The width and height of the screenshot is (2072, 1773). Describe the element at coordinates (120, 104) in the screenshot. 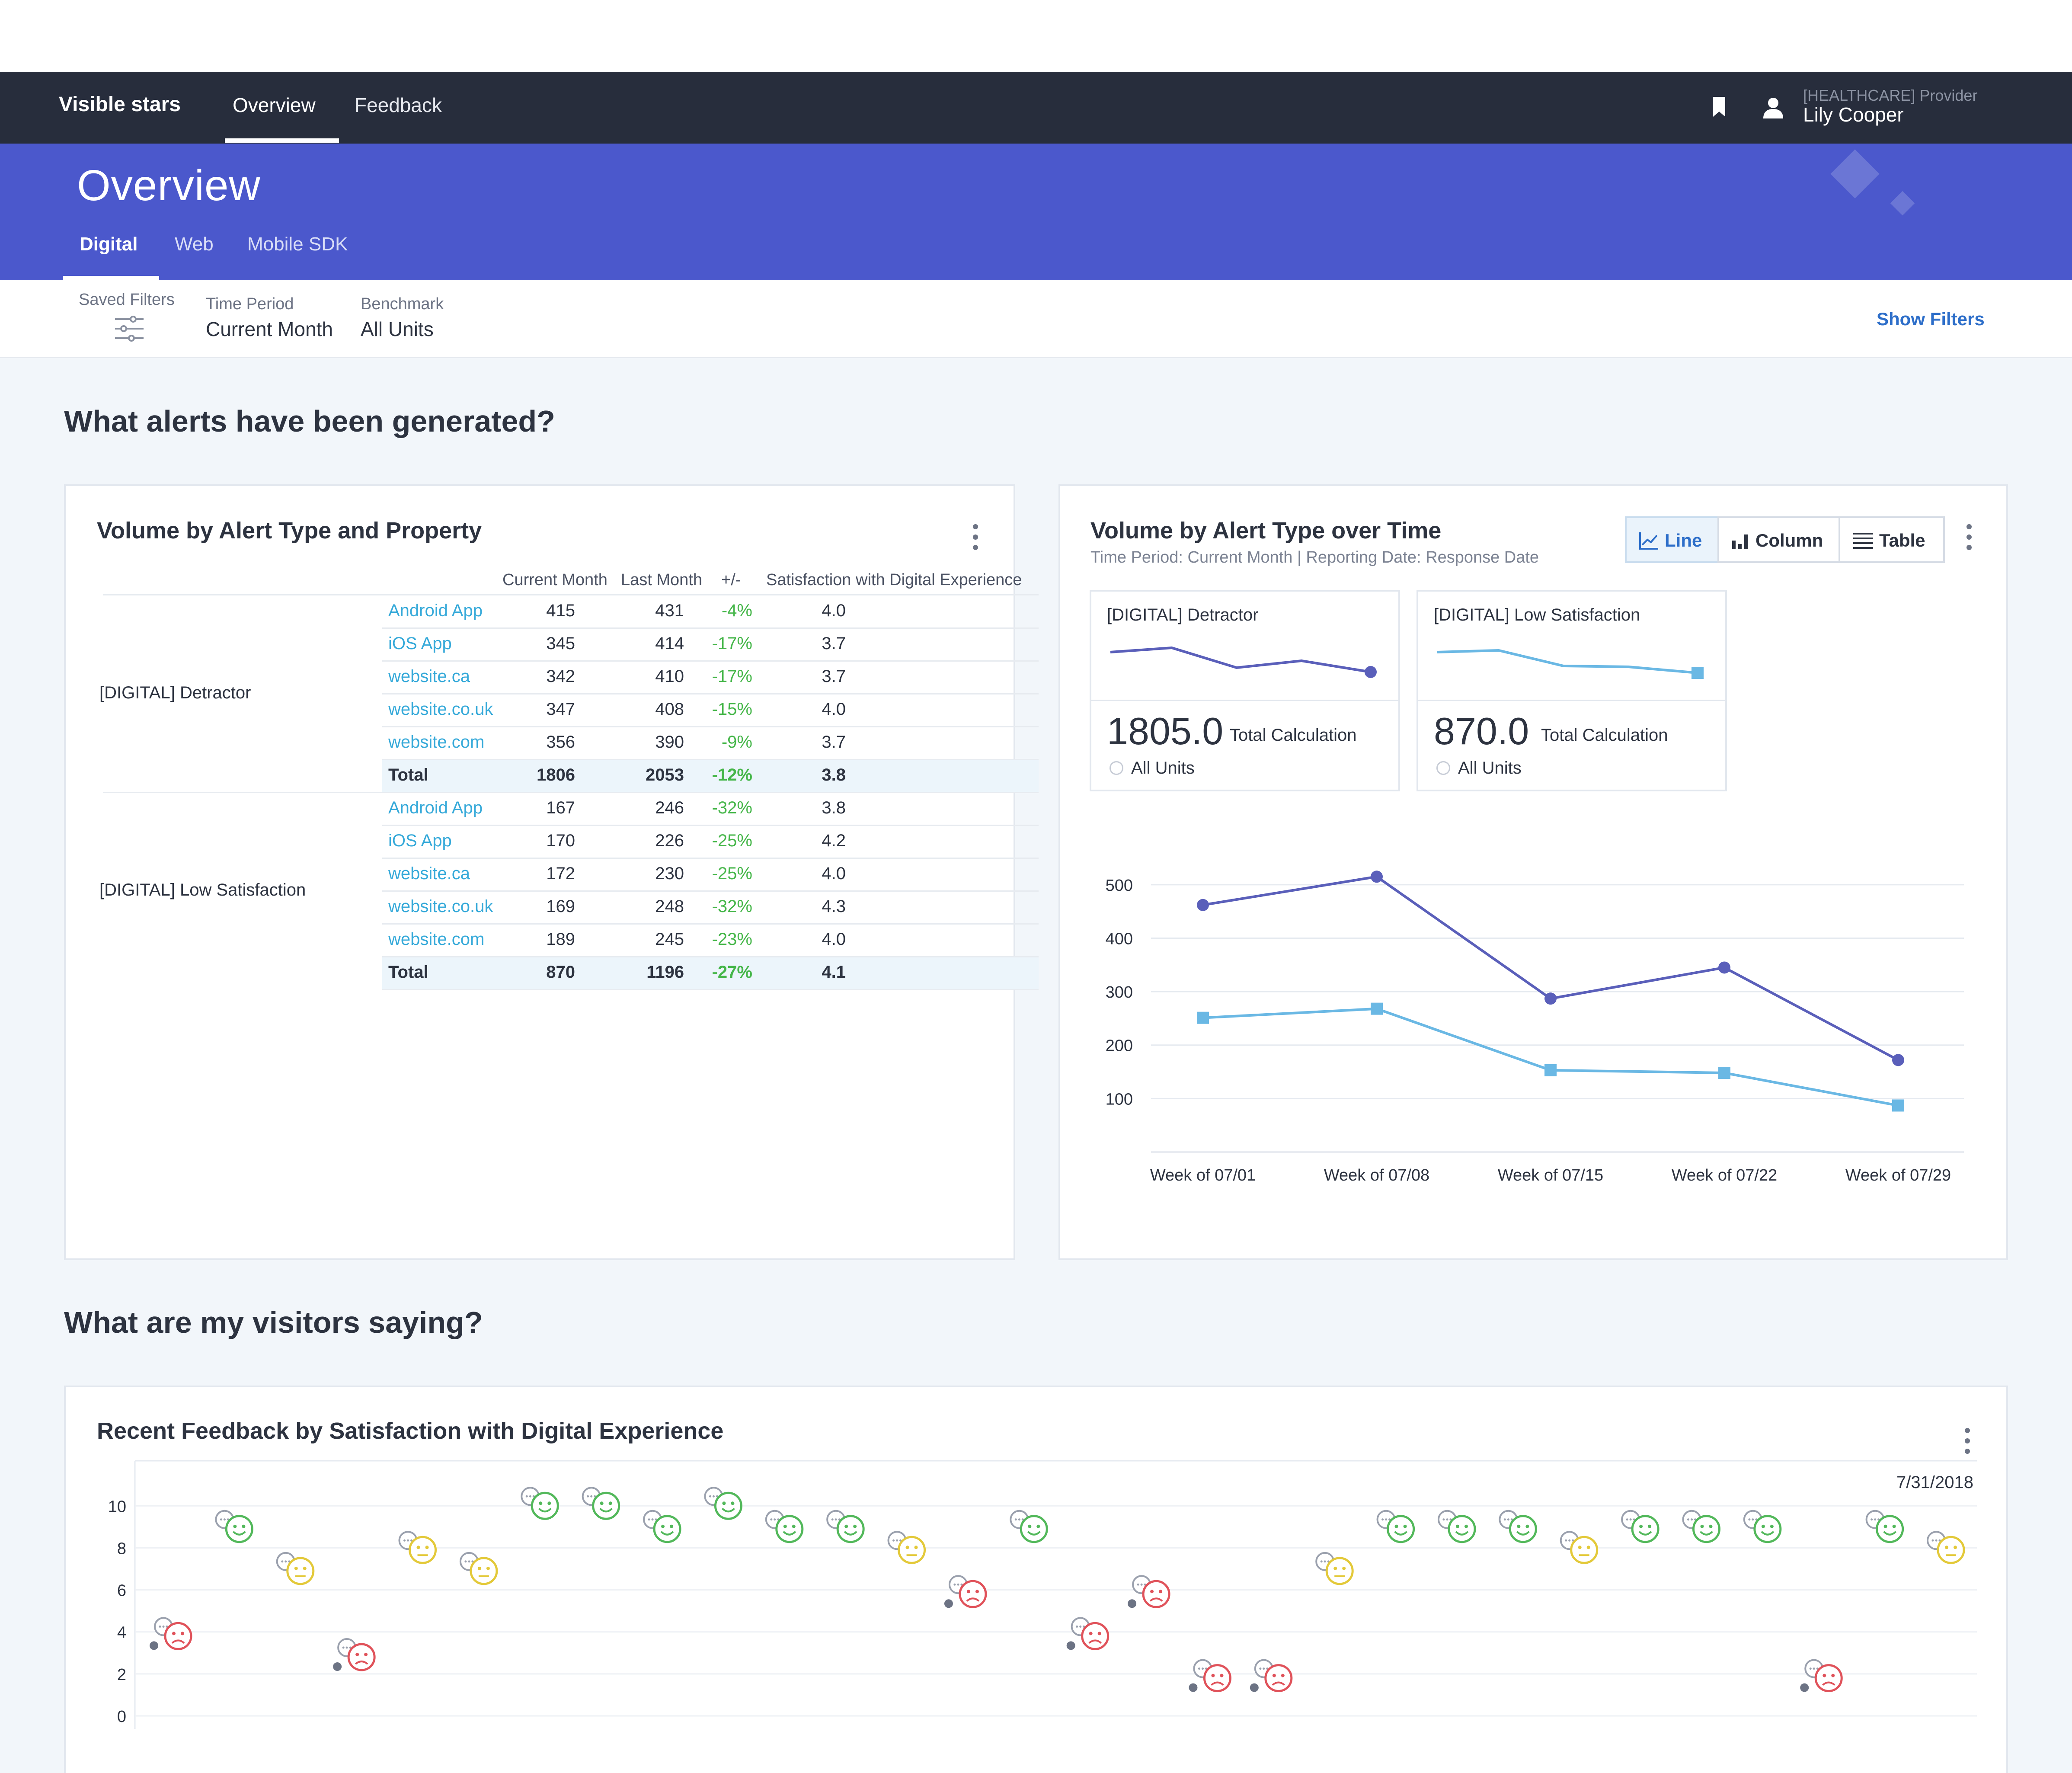

I see `brand-name: Visible stars` at that location.